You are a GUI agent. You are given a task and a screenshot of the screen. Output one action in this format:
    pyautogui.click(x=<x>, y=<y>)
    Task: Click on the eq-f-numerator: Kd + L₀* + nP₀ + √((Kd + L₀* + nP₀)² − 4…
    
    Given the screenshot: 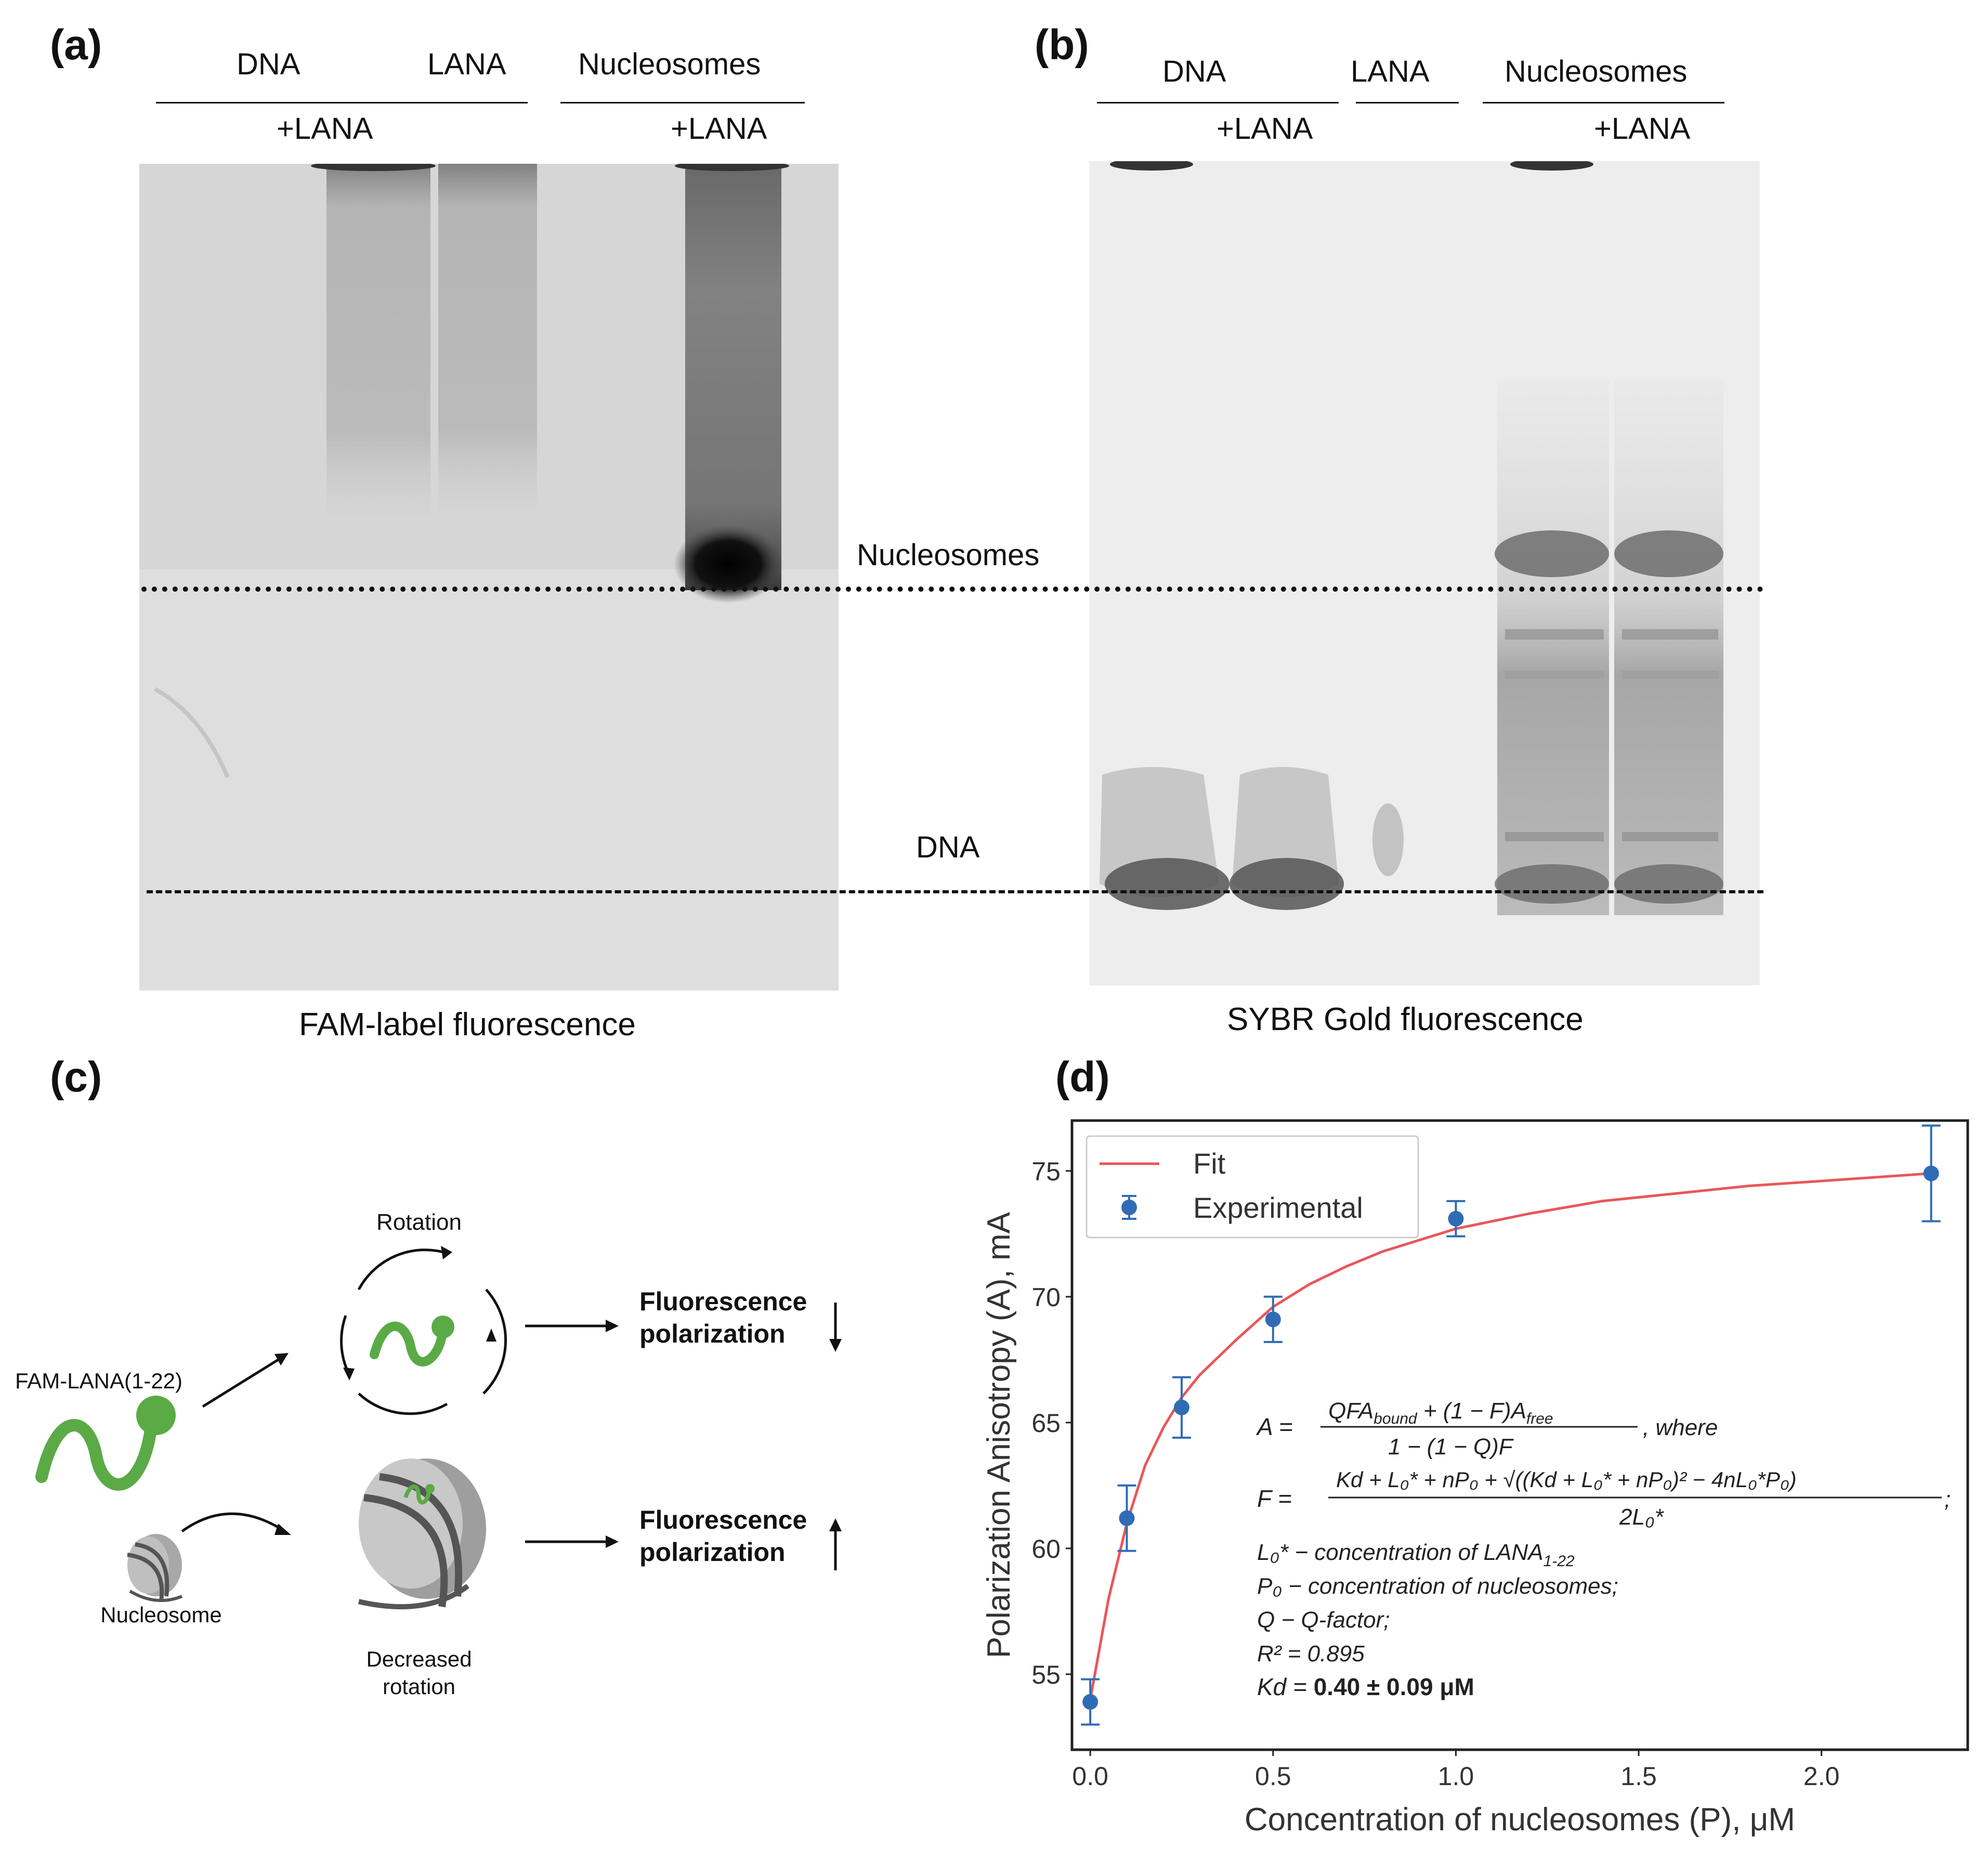 What is the action you would take?
    pyautogui.click(x=1566, y=1479)
    